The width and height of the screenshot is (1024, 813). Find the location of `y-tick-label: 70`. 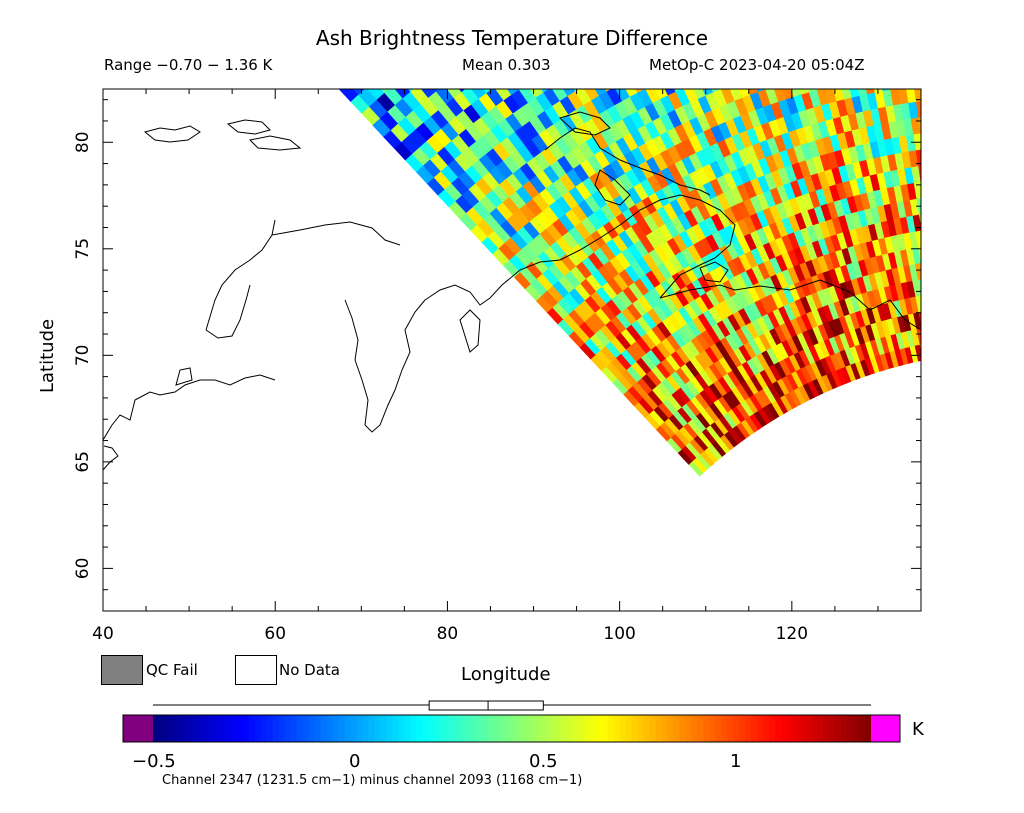

y-tick-label: 70 is located at coordinates (83, 356).